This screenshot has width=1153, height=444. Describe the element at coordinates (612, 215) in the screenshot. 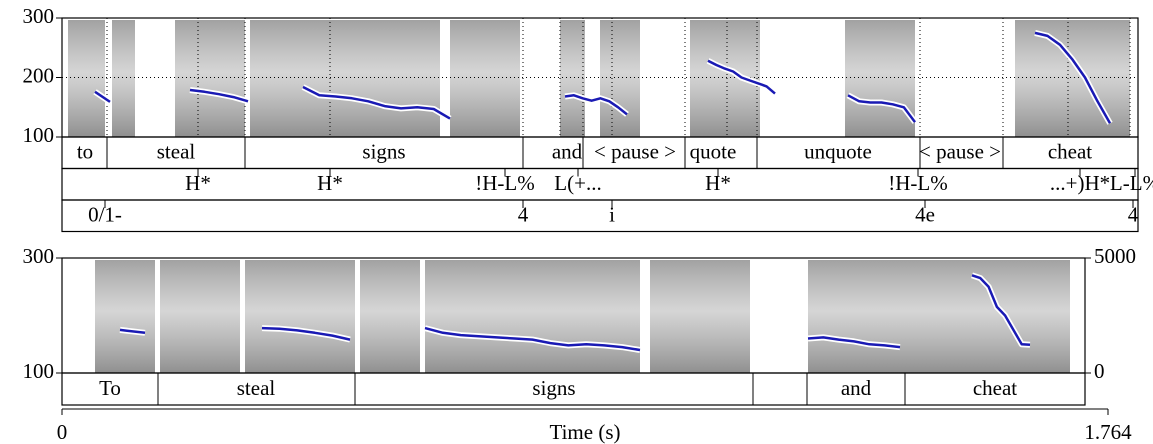

I see `tier-label: i` at that location.